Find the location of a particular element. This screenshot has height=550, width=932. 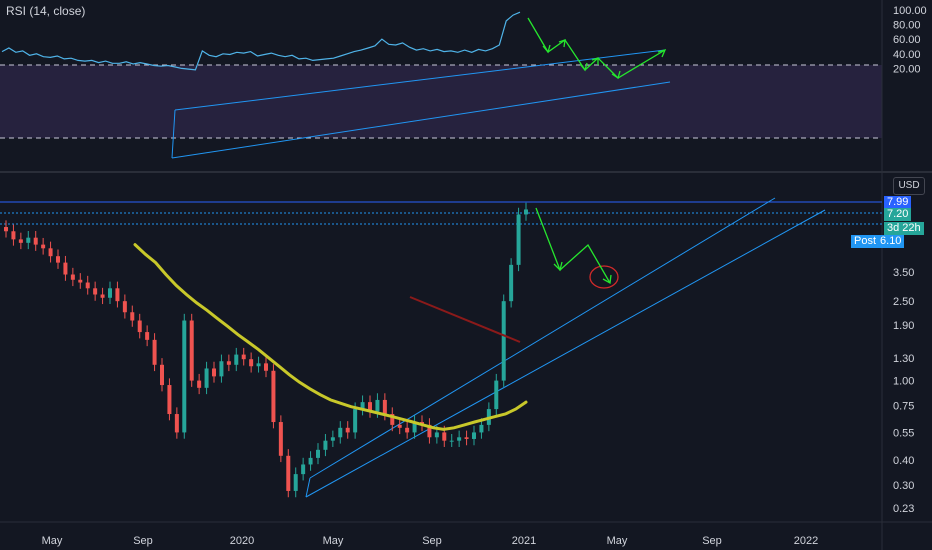

time-tick-label: 2022 is located at coordinates (806, 541).